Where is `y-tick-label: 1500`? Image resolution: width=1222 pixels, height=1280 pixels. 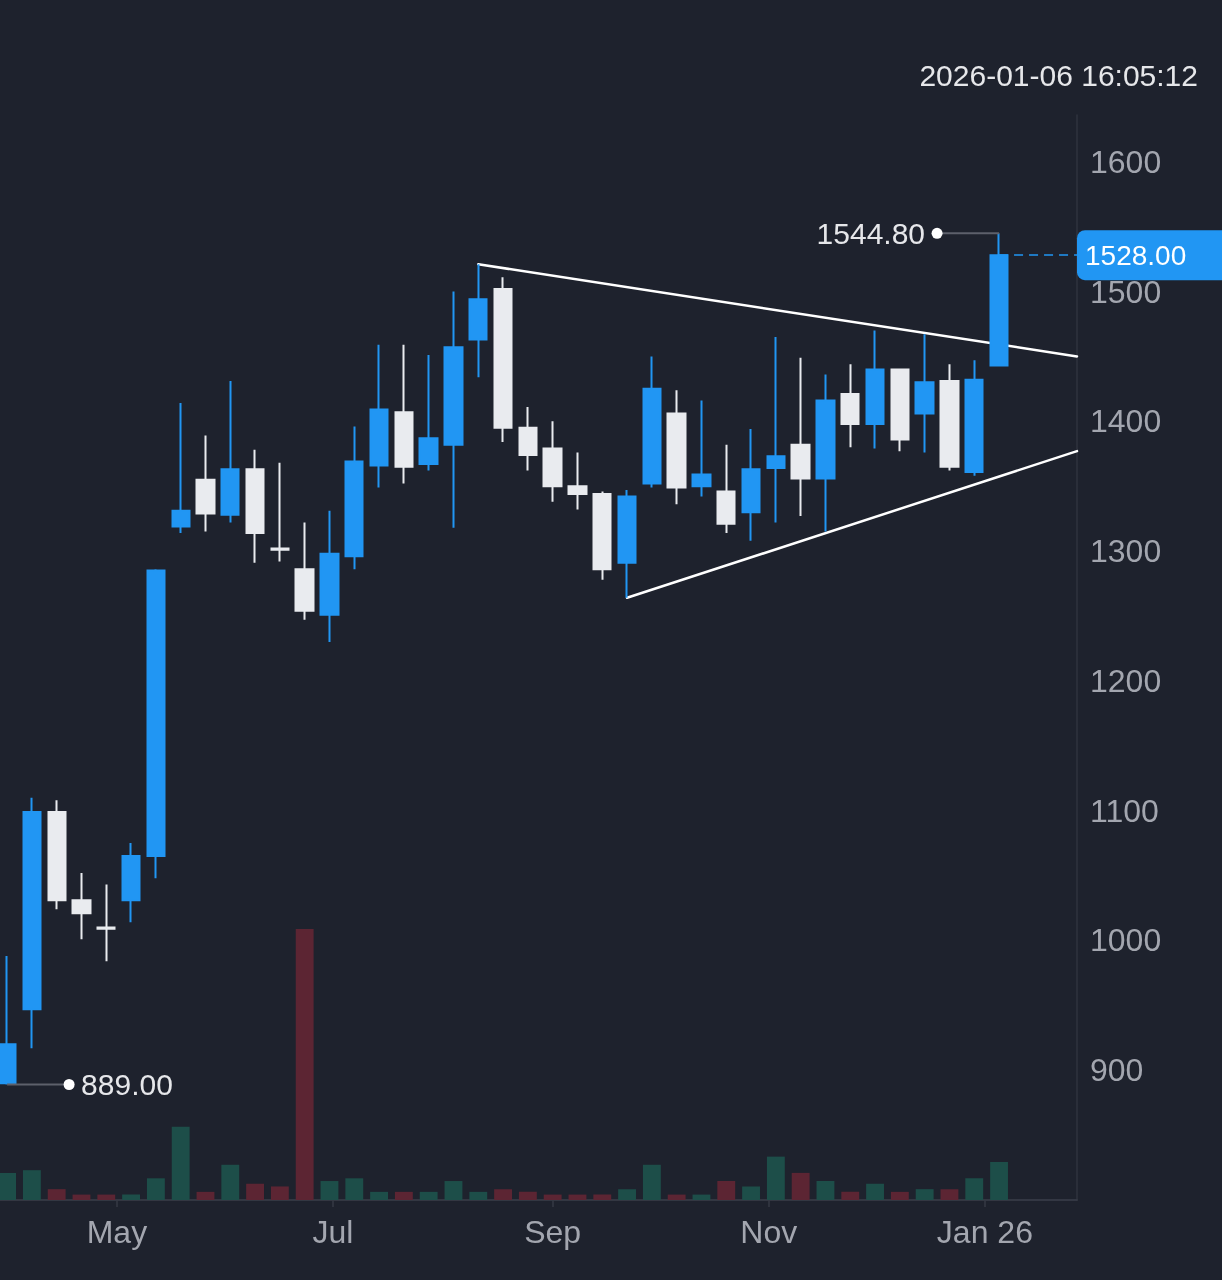 y-tick-label: 1500 is located at coordinates (1126, 291).